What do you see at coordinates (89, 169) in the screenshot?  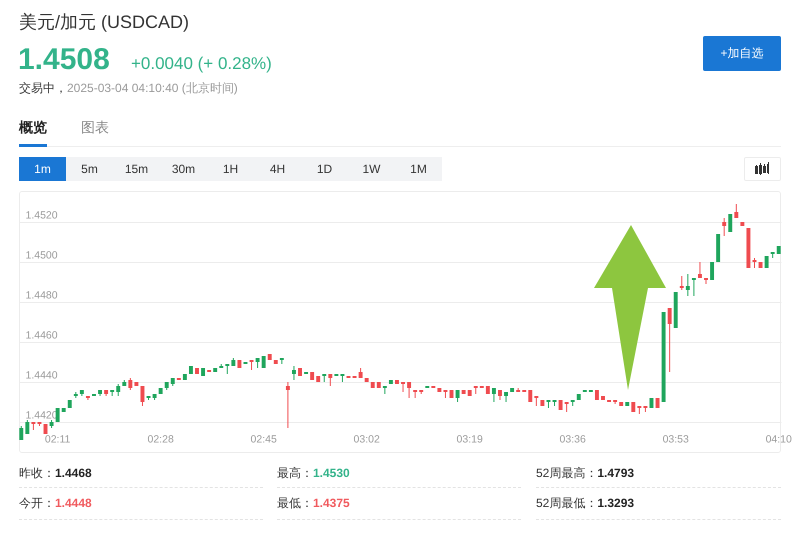 I see `period-button: 5m` at bounding box center [89, 169].